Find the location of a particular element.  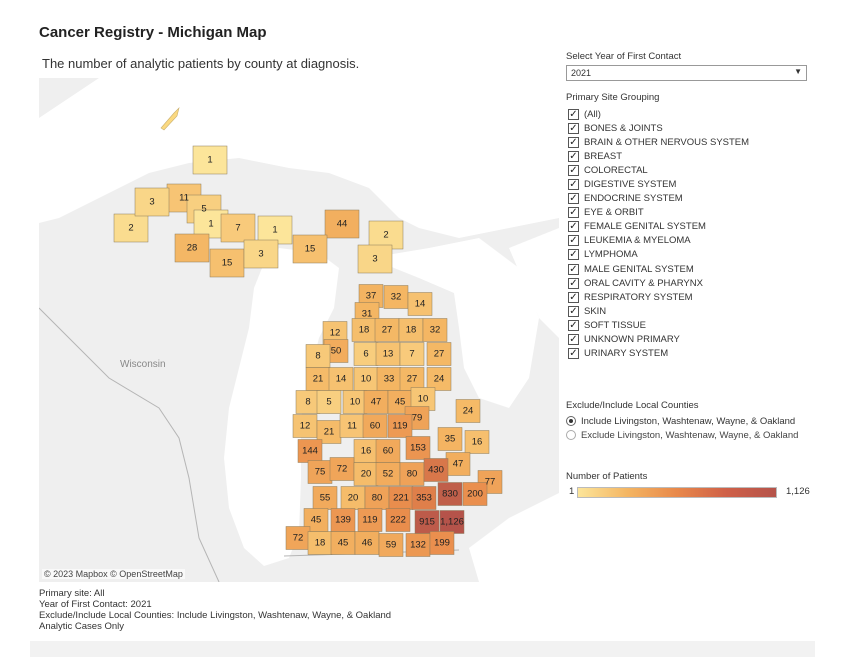

map-attribution: © 2023 Mapbox © OpenStreetMap is located at coordinates (113, 574).